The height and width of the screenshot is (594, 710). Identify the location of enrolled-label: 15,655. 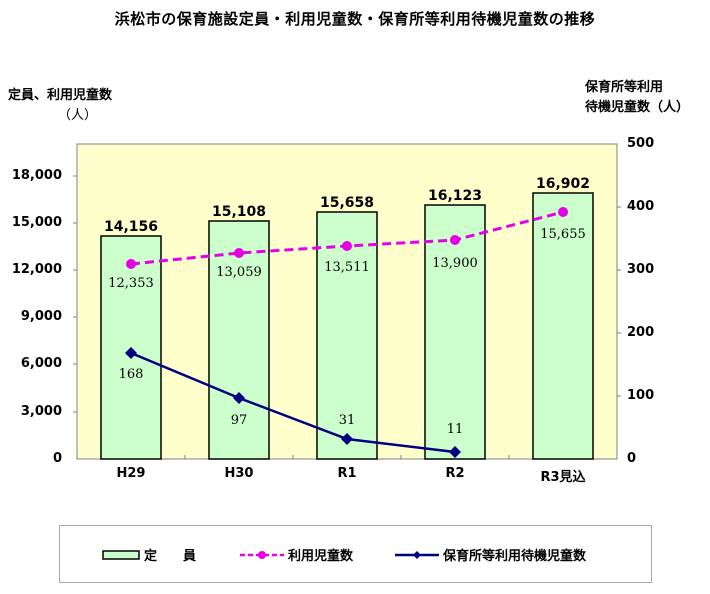
(563, 234).